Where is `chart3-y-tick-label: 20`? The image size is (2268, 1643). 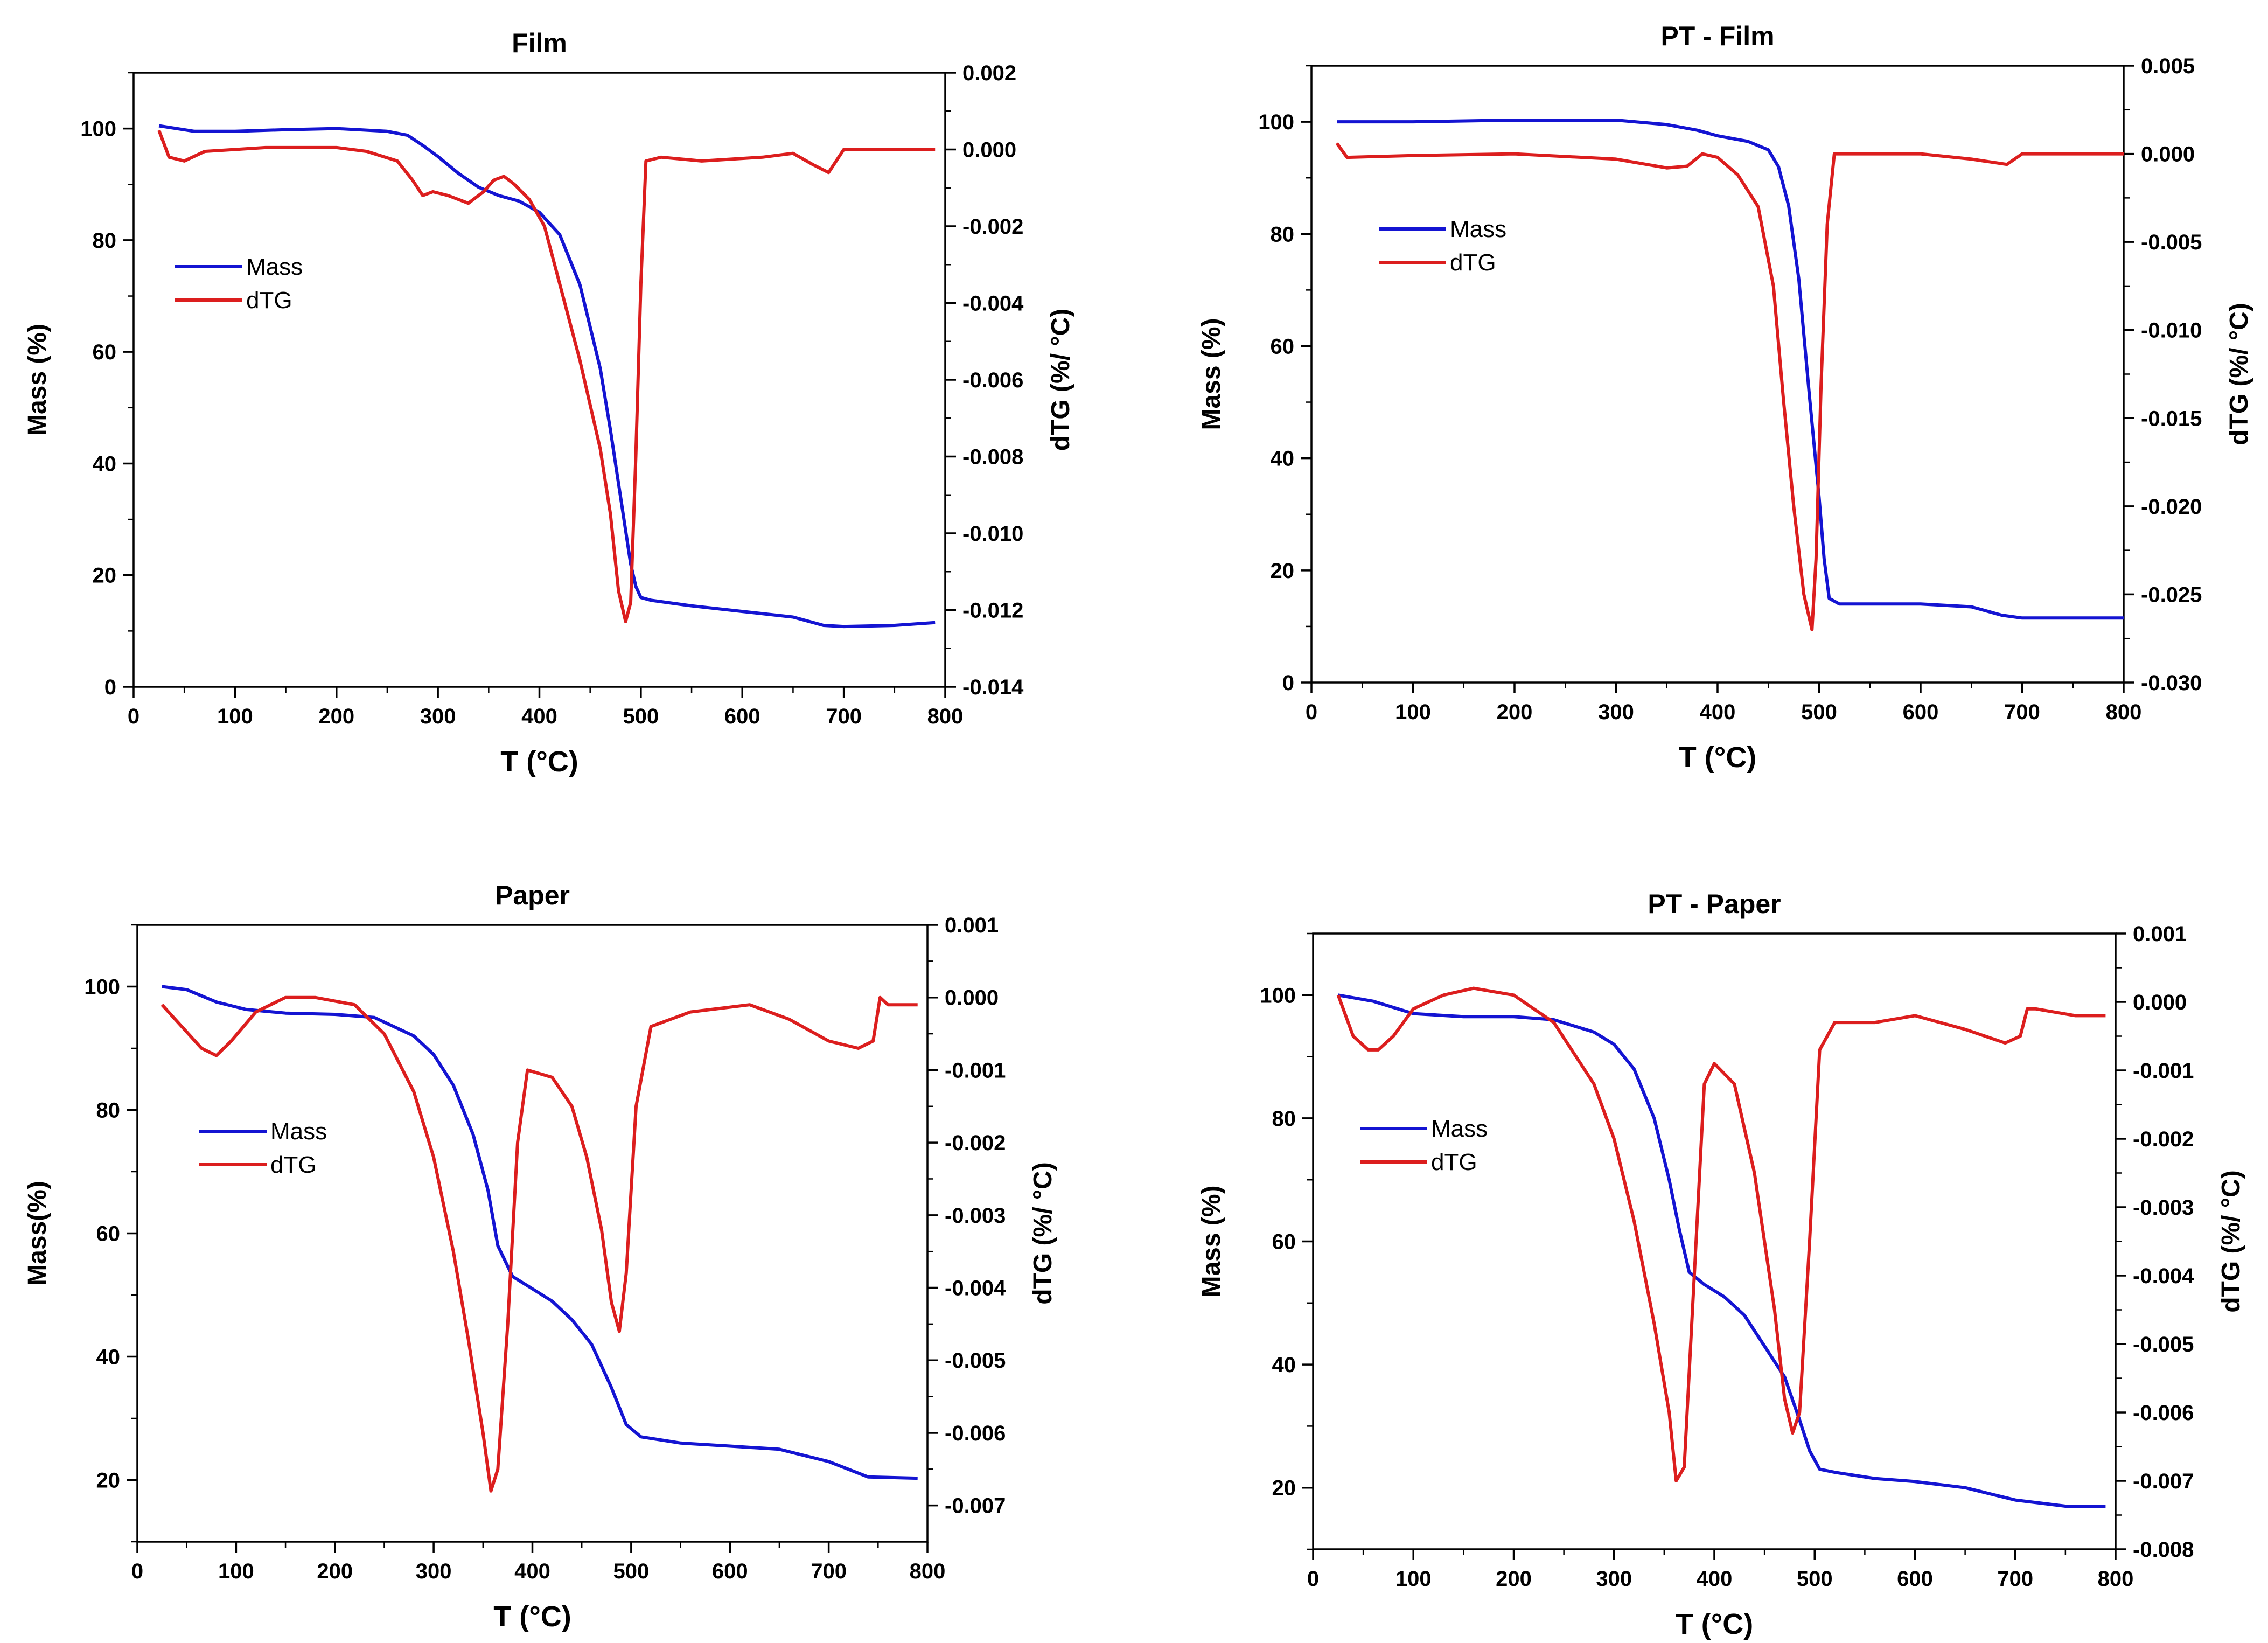
chart3-y-tick-label: 20 is located at coordinates (1284, 1488).